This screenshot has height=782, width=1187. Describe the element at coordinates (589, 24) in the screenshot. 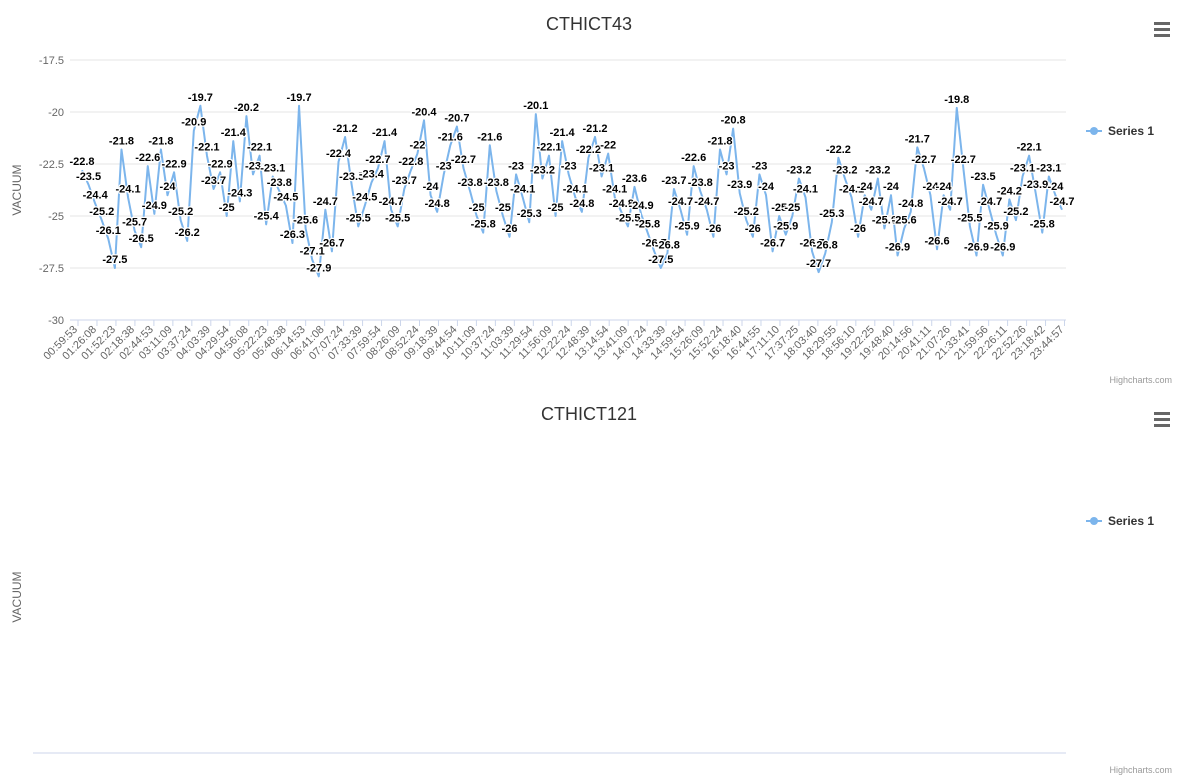

I see `chart-title: CTHICT43` at that location.